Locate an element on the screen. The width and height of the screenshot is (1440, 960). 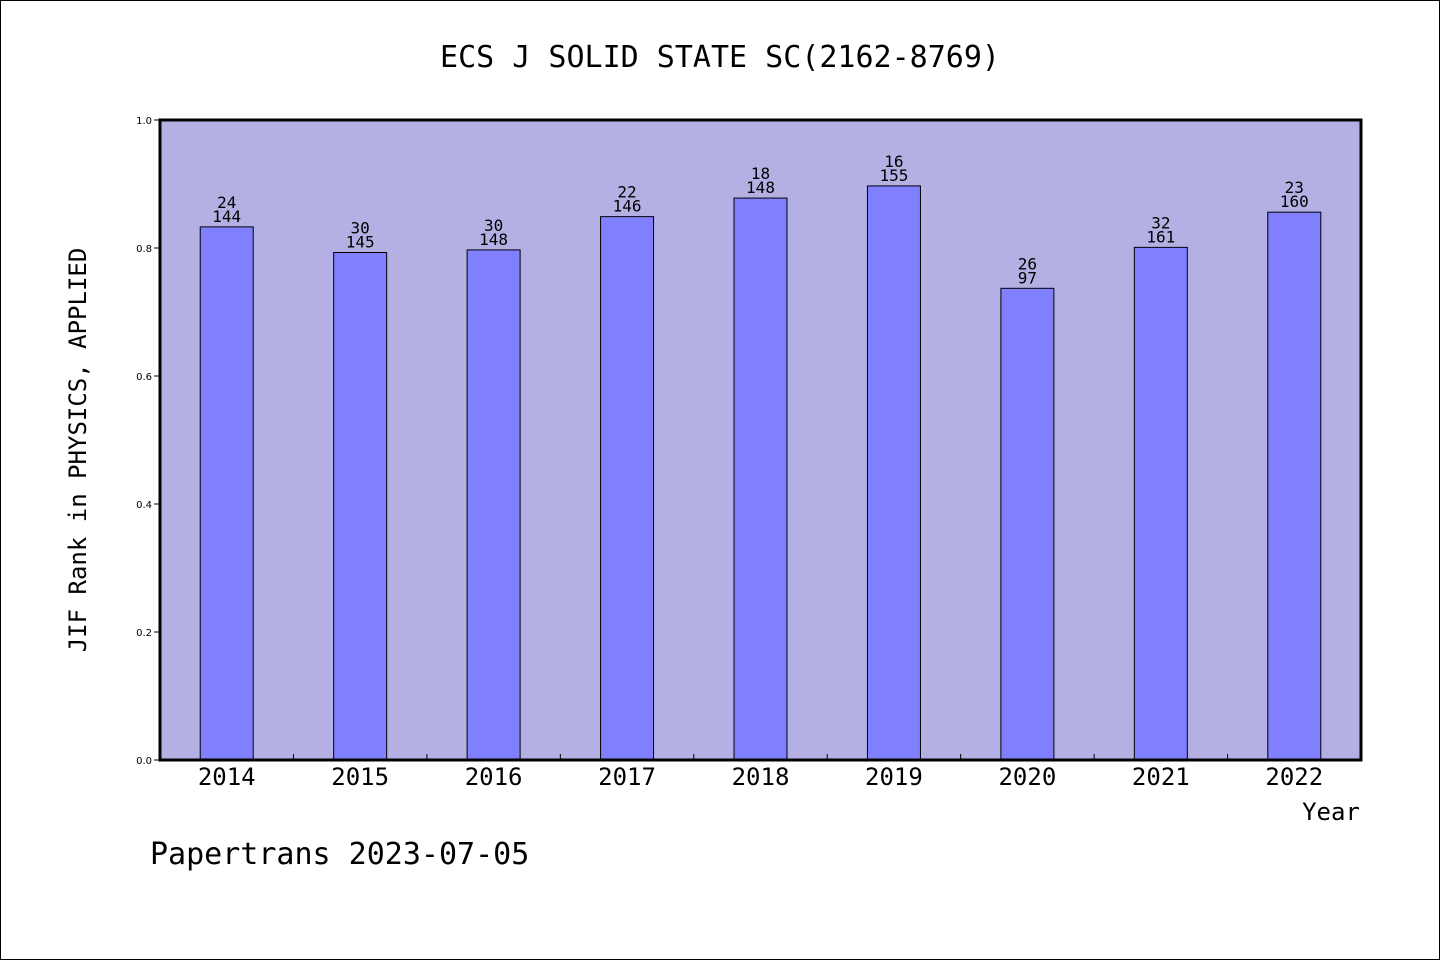
bar-rank-label: 32 is located at coordinates (1160, 222).